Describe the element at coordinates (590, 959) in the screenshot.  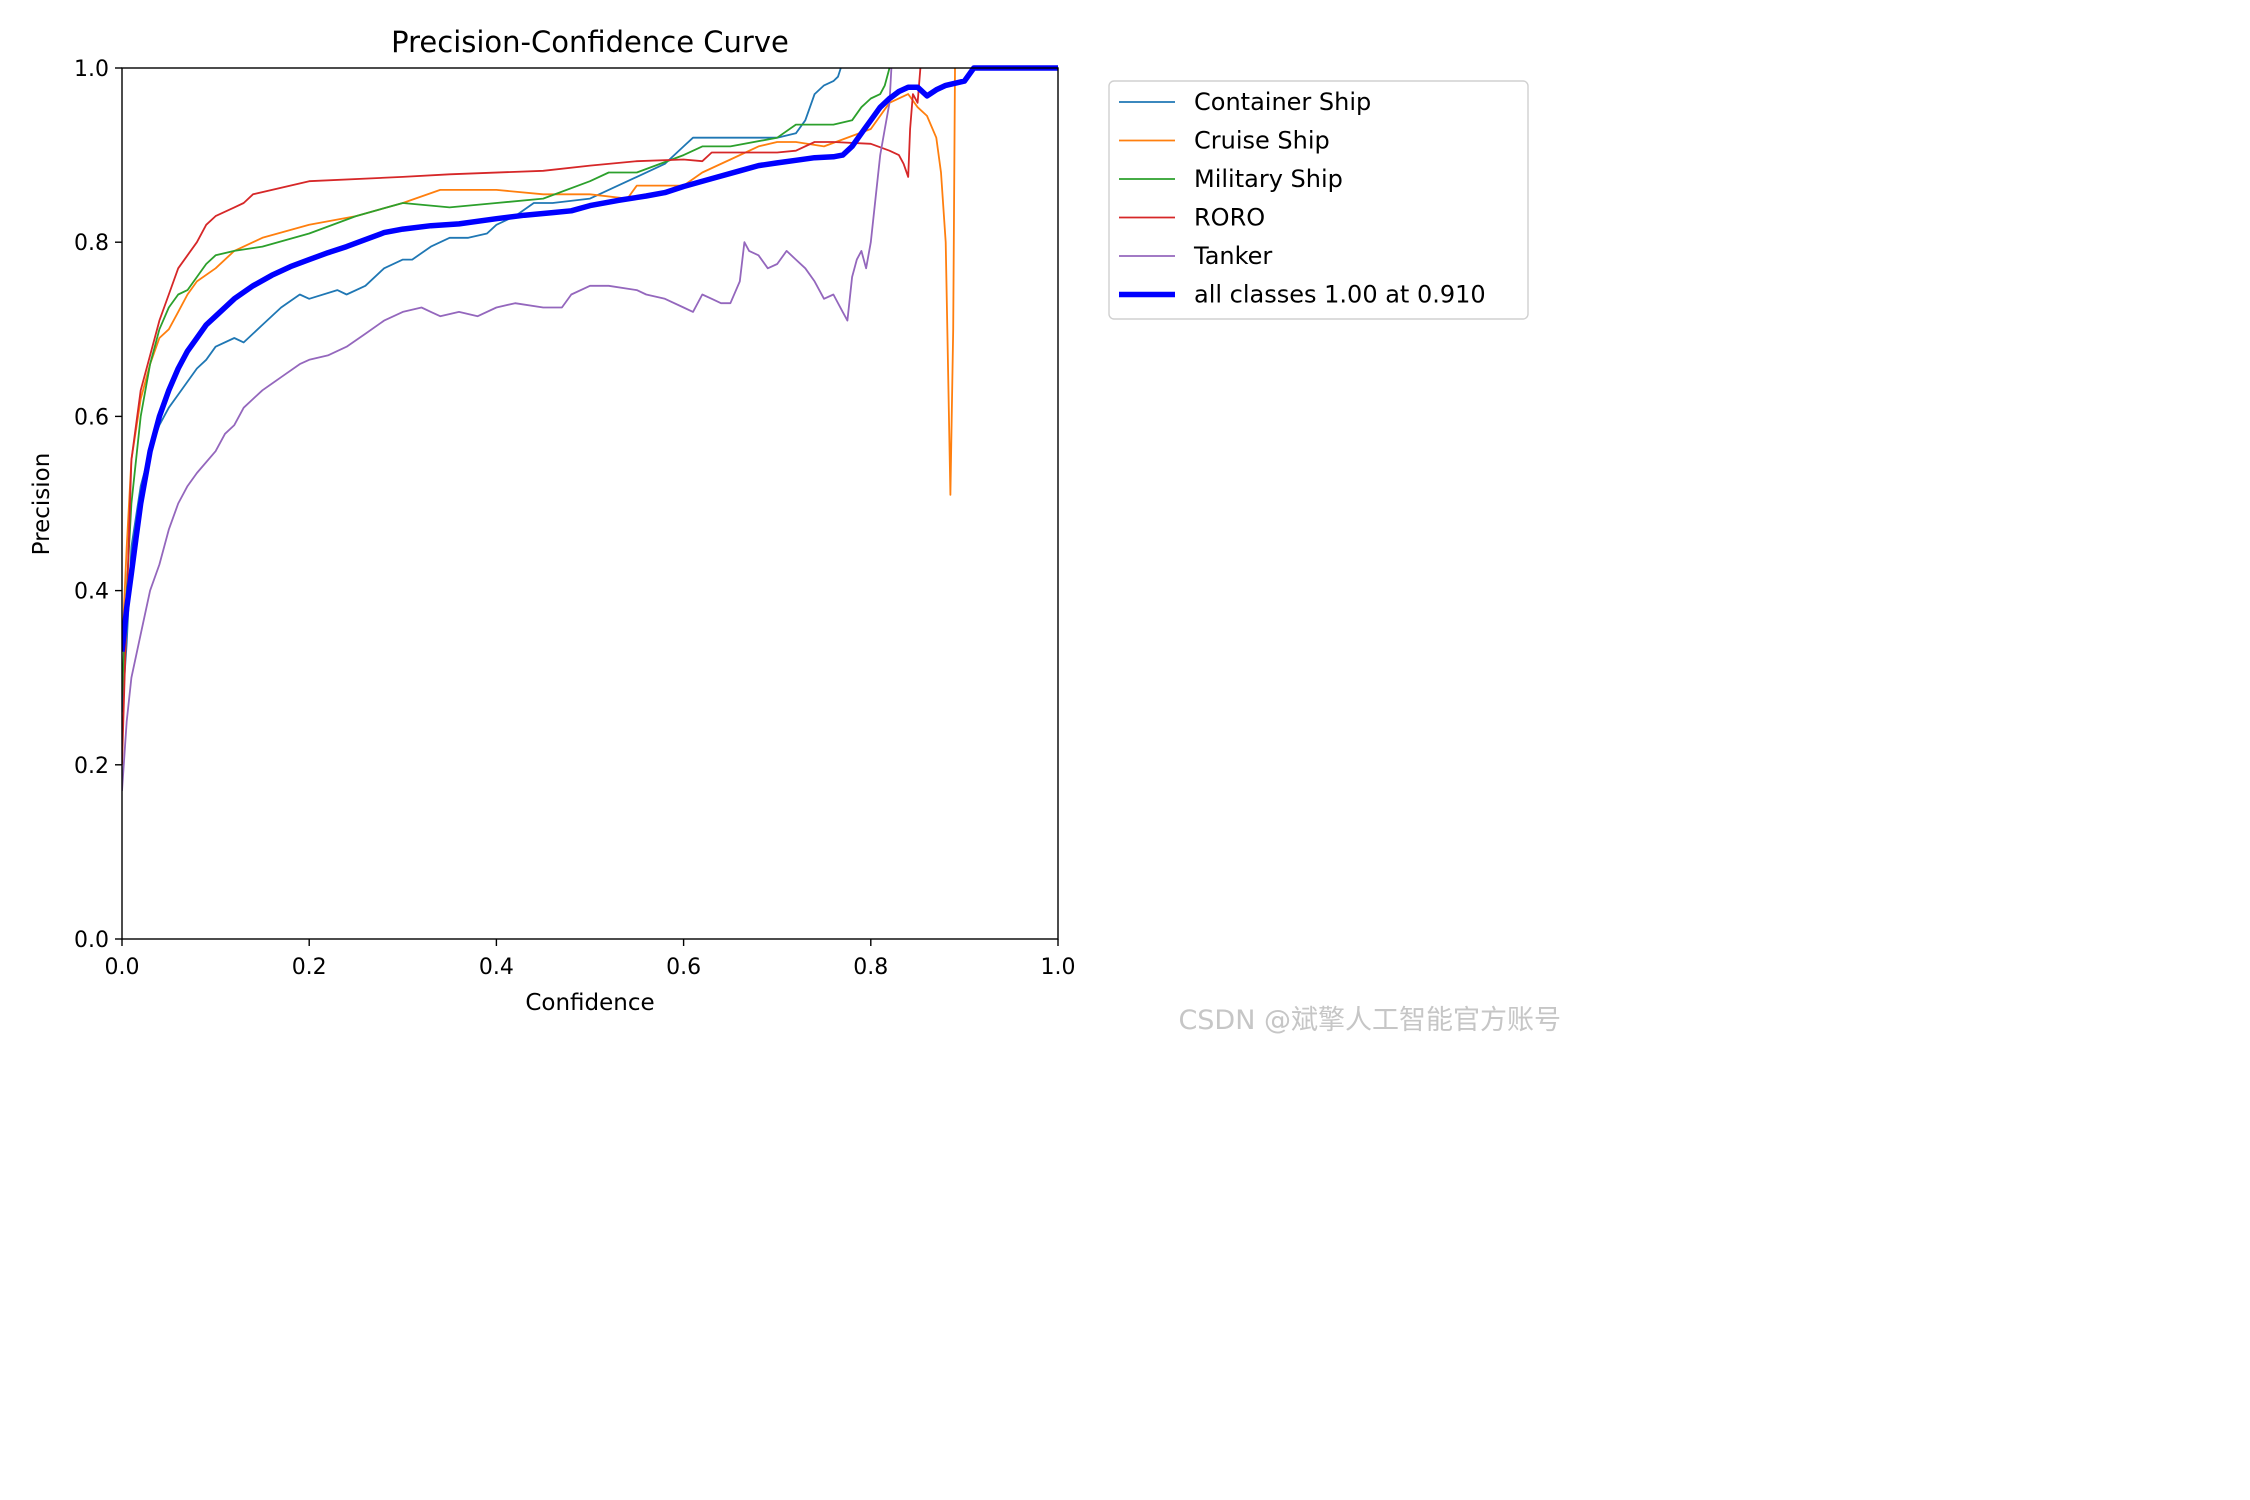
I see `x-axis: 0.0 0.2 0.4 0.6 0.8 1.0` at that location.